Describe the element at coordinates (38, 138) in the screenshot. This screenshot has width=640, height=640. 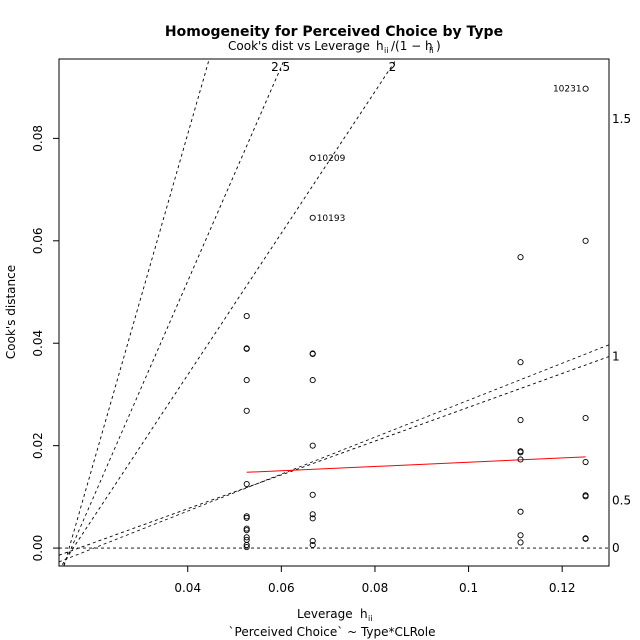
I see `y-tick-label: 0.08` at that location.